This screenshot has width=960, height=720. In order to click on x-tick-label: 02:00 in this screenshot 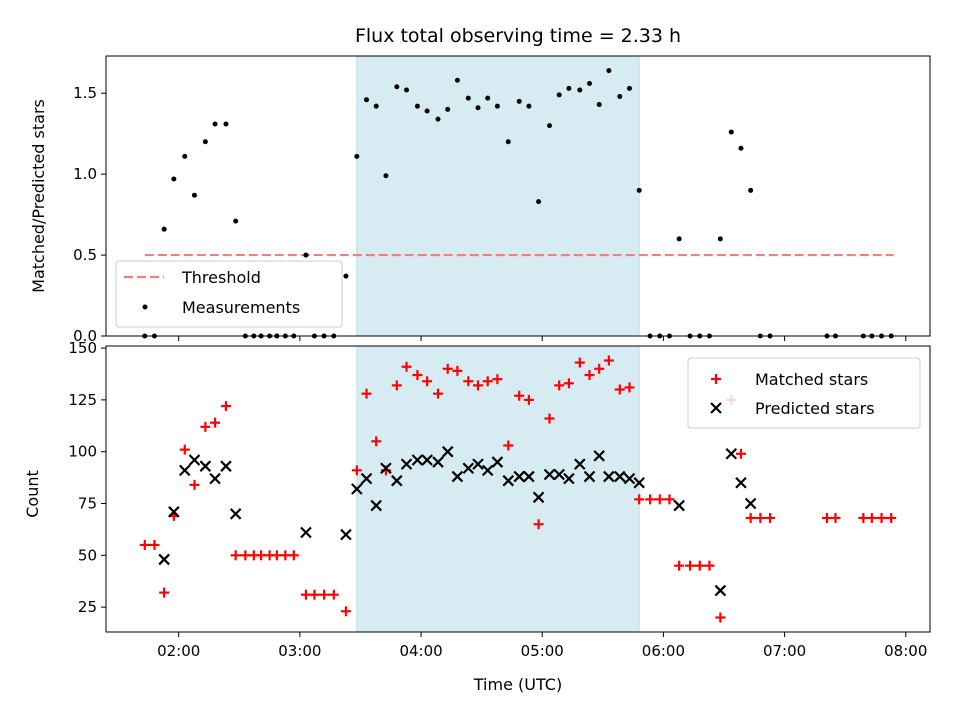, I will do `click(178, 651)`.